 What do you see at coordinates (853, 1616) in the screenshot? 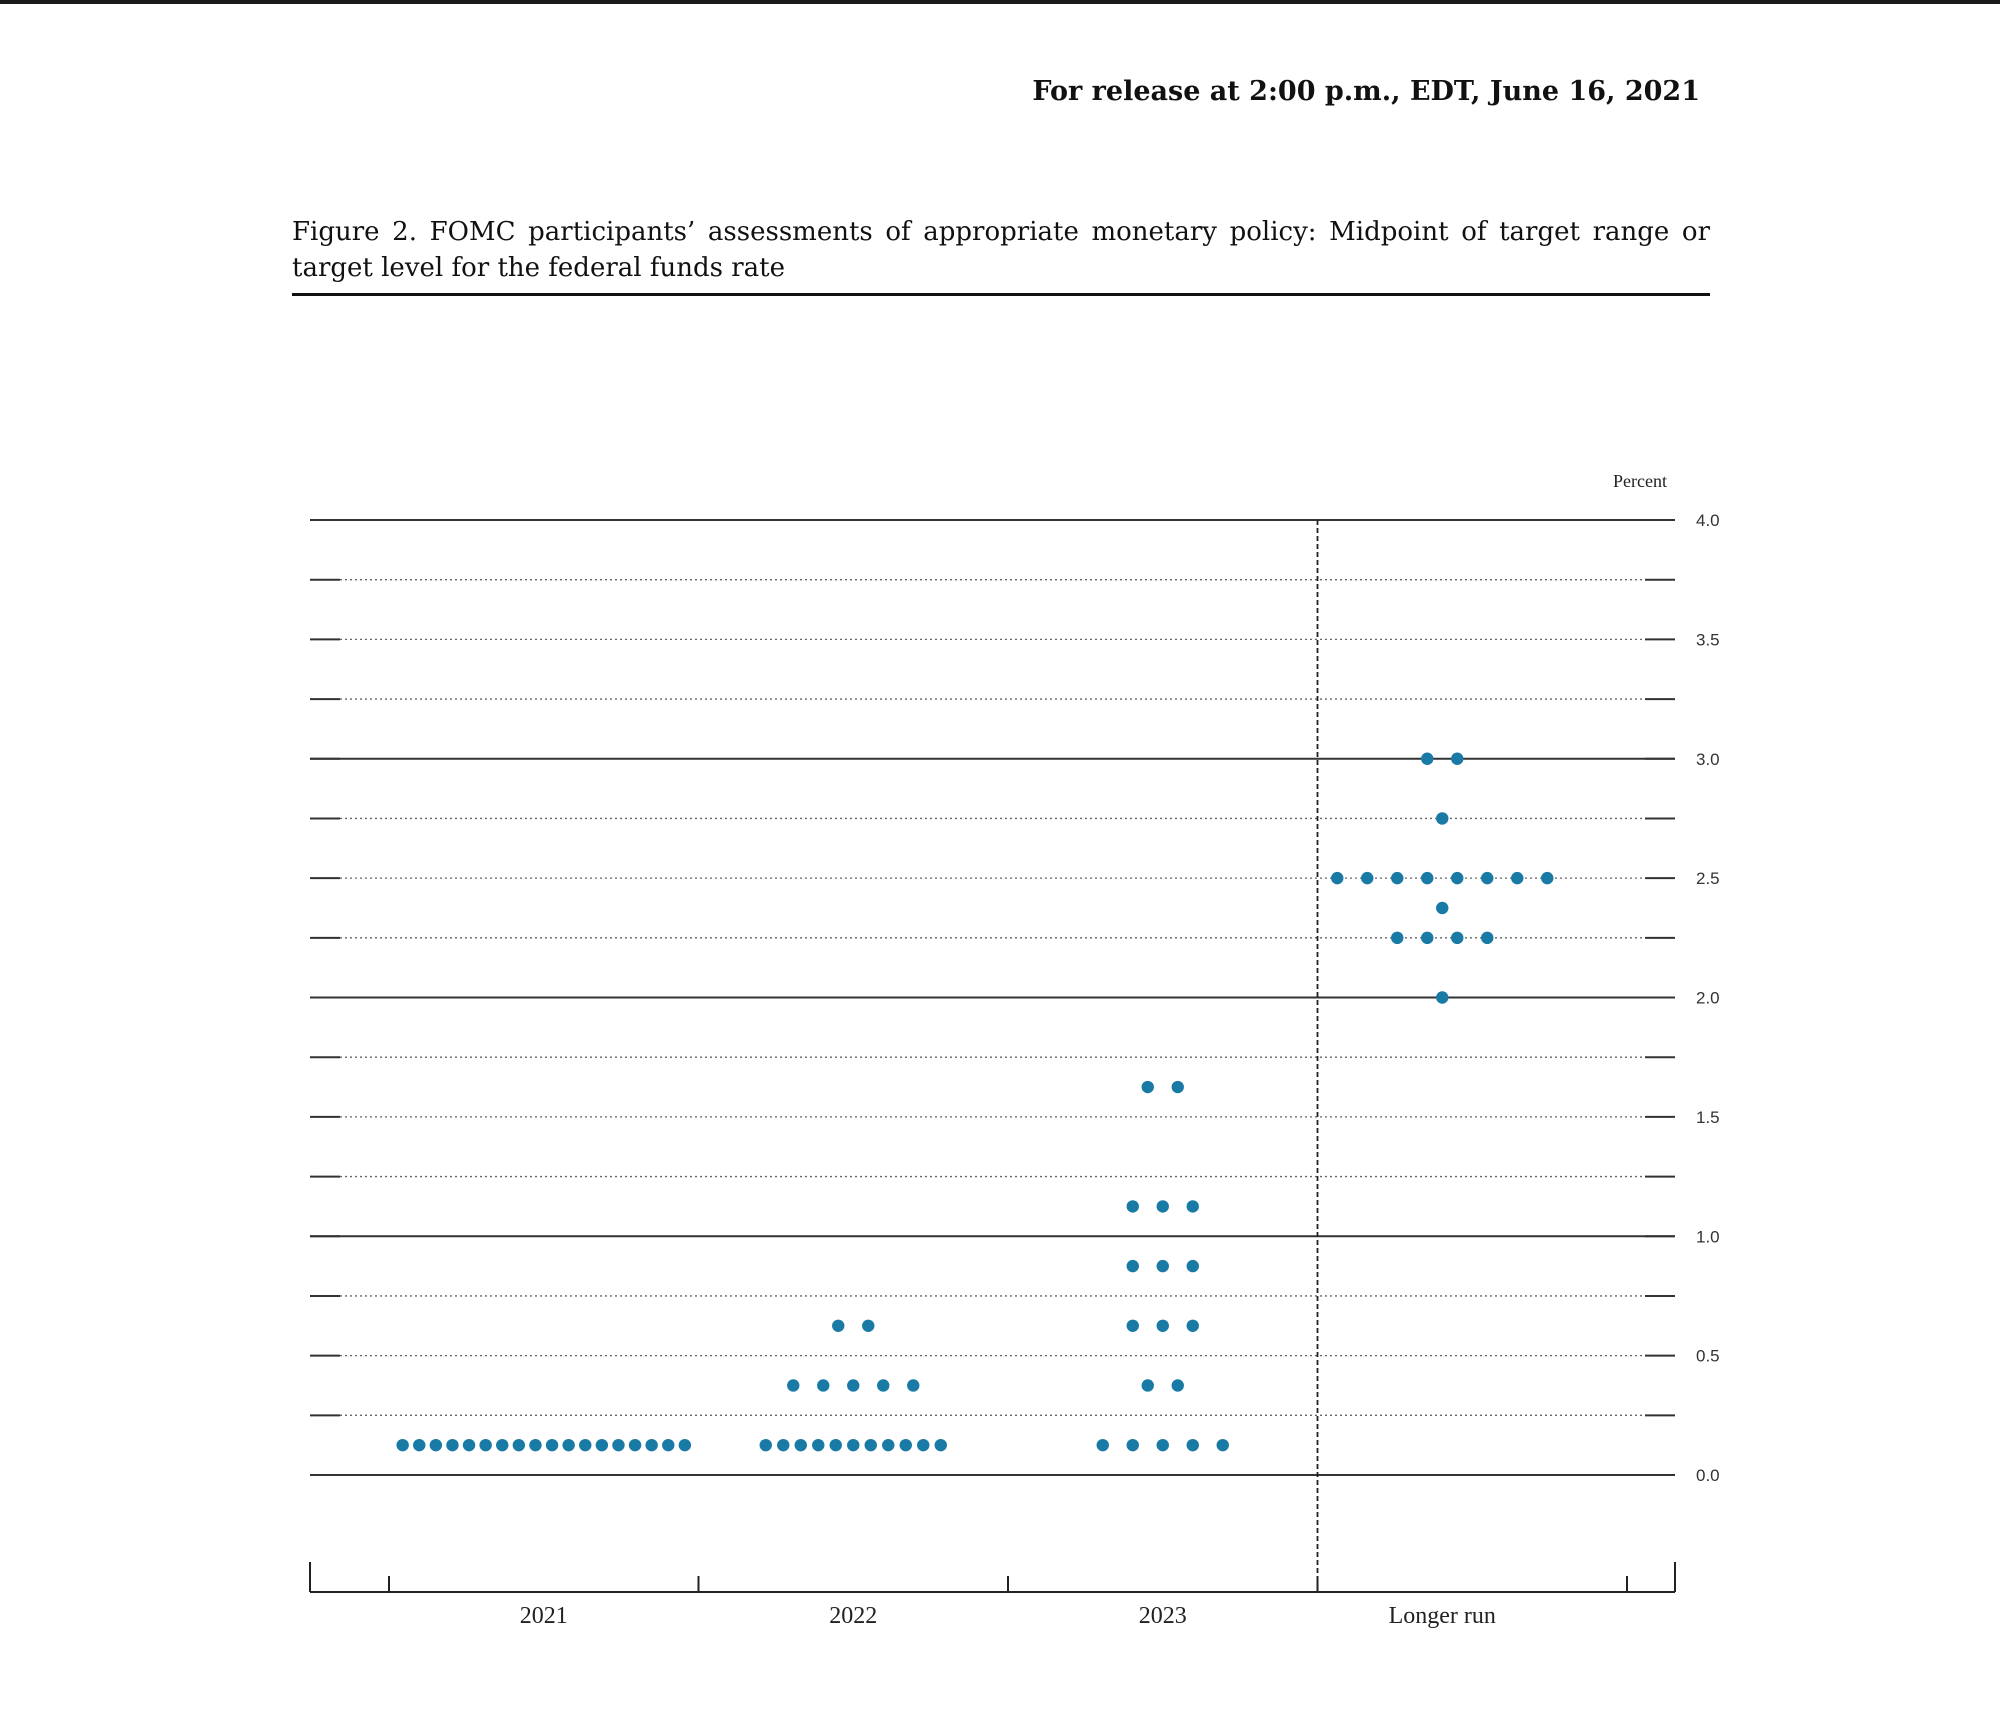
I see `x-category-label: 2022` at bounding box center [853, 1616].